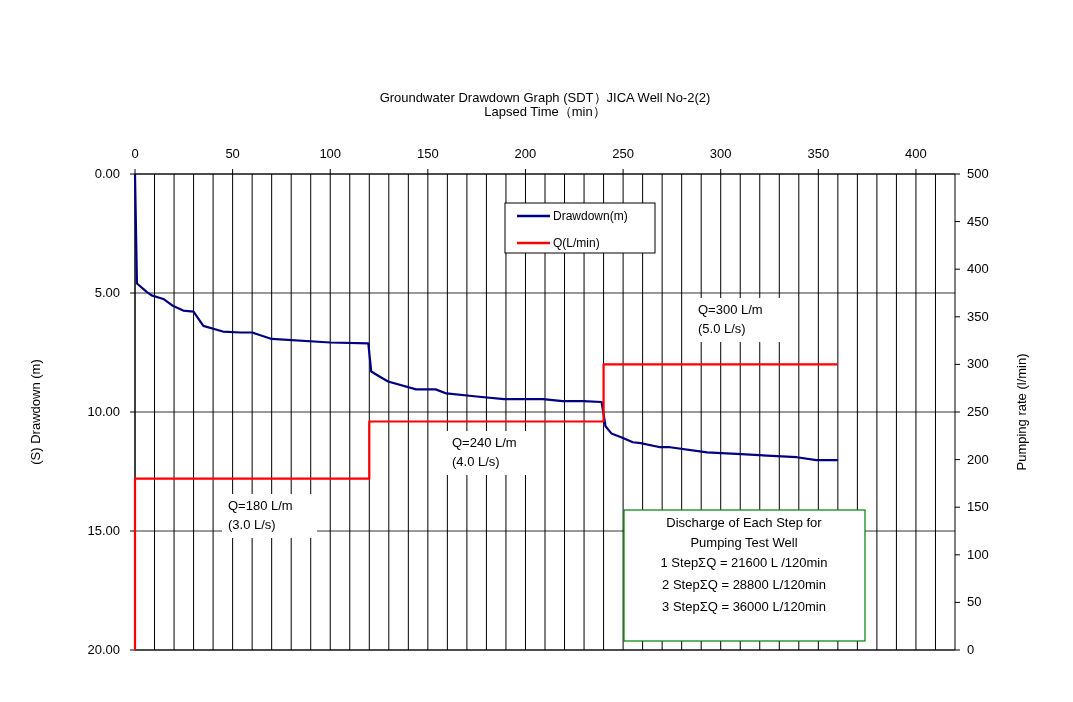 The width and height of the screenshot is (1073, 702). What do you see at coordinates (525, 153) in the screenshot?
I see `x-tick-label: 200` at bounding box center [525, 153].